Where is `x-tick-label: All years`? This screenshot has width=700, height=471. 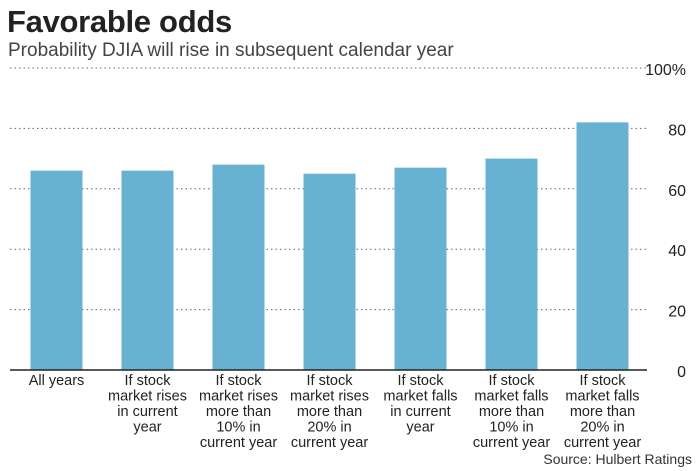 x-tick-label: All years is located at coordinates (57, 381).